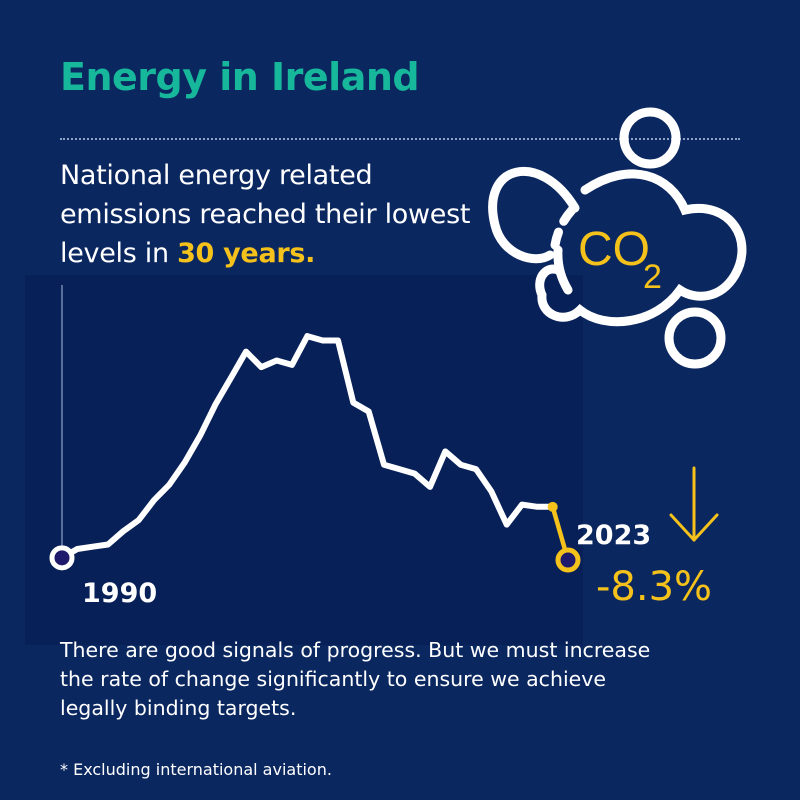  What do you see at coordinates (62, 558) in the screenshot?
I see `start-marker-1990` at bounding box center [62, 558].